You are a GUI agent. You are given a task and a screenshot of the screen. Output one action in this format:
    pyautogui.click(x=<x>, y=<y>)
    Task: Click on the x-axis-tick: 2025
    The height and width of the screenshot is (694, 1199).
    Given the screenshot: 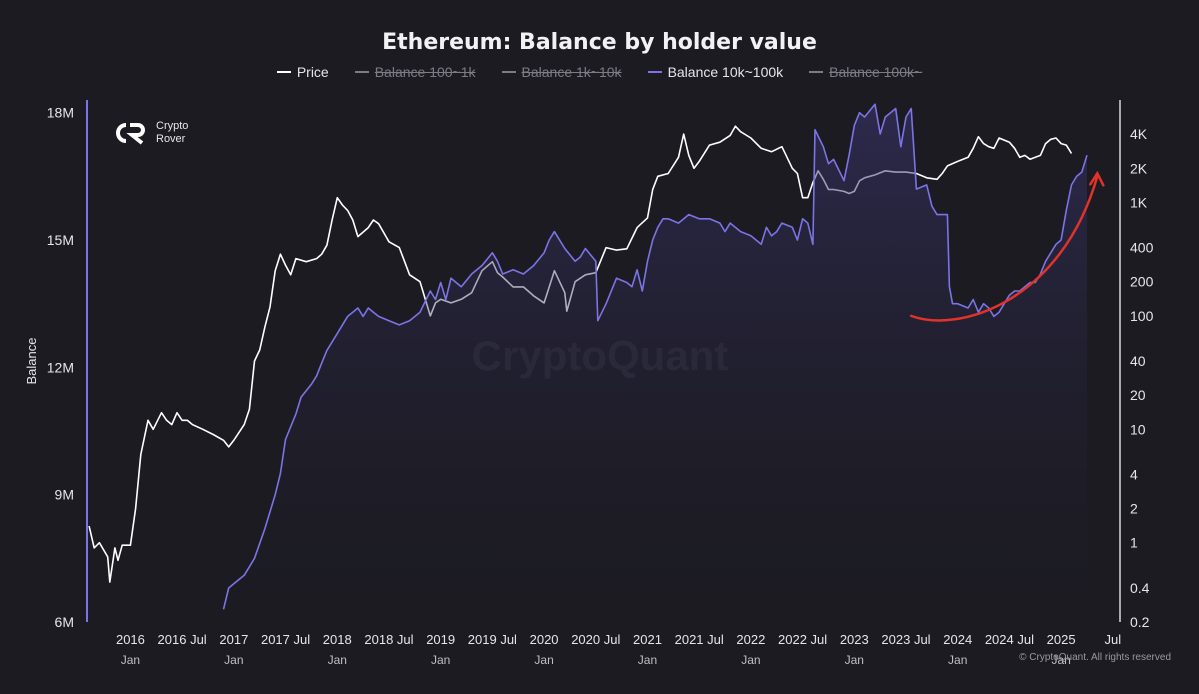 What is the action you would take?
    pyautogui.click(x=1061, y=639)
    